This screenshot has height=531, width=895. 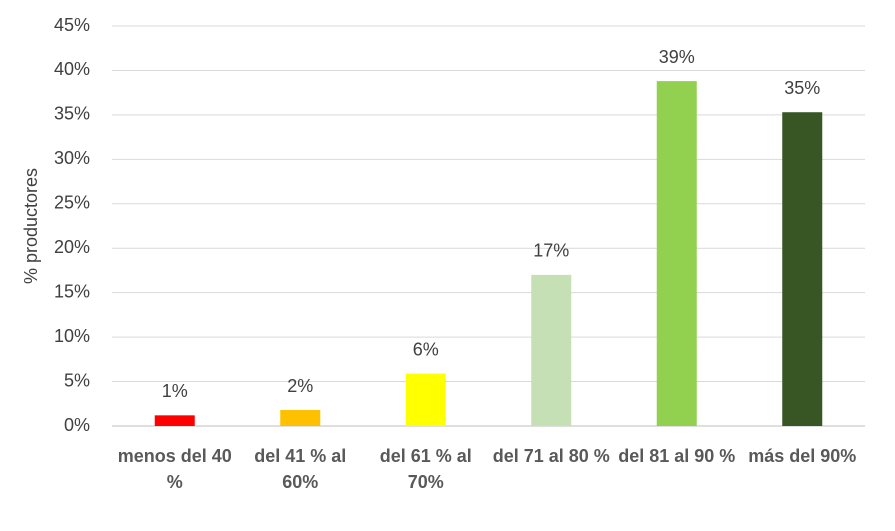 What do you see at coordinates (802, 456) in the screenshot?
I see `x-tick-label: más del 90%` at bounding box center [802, 456].